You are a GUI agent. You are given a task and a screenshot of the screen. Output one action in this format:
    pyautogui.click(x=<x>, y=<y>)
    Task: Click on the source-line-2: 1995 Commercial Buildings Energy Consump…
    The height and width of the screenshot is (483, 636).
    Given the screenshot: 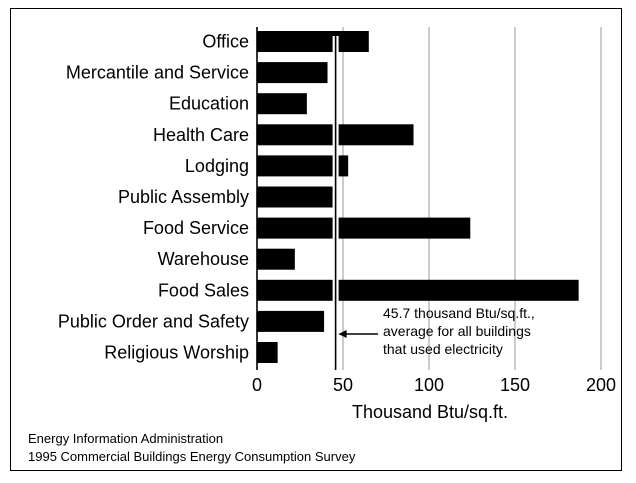 What is the action you would take?
    pyautogui.click(x=192, y=456)
    